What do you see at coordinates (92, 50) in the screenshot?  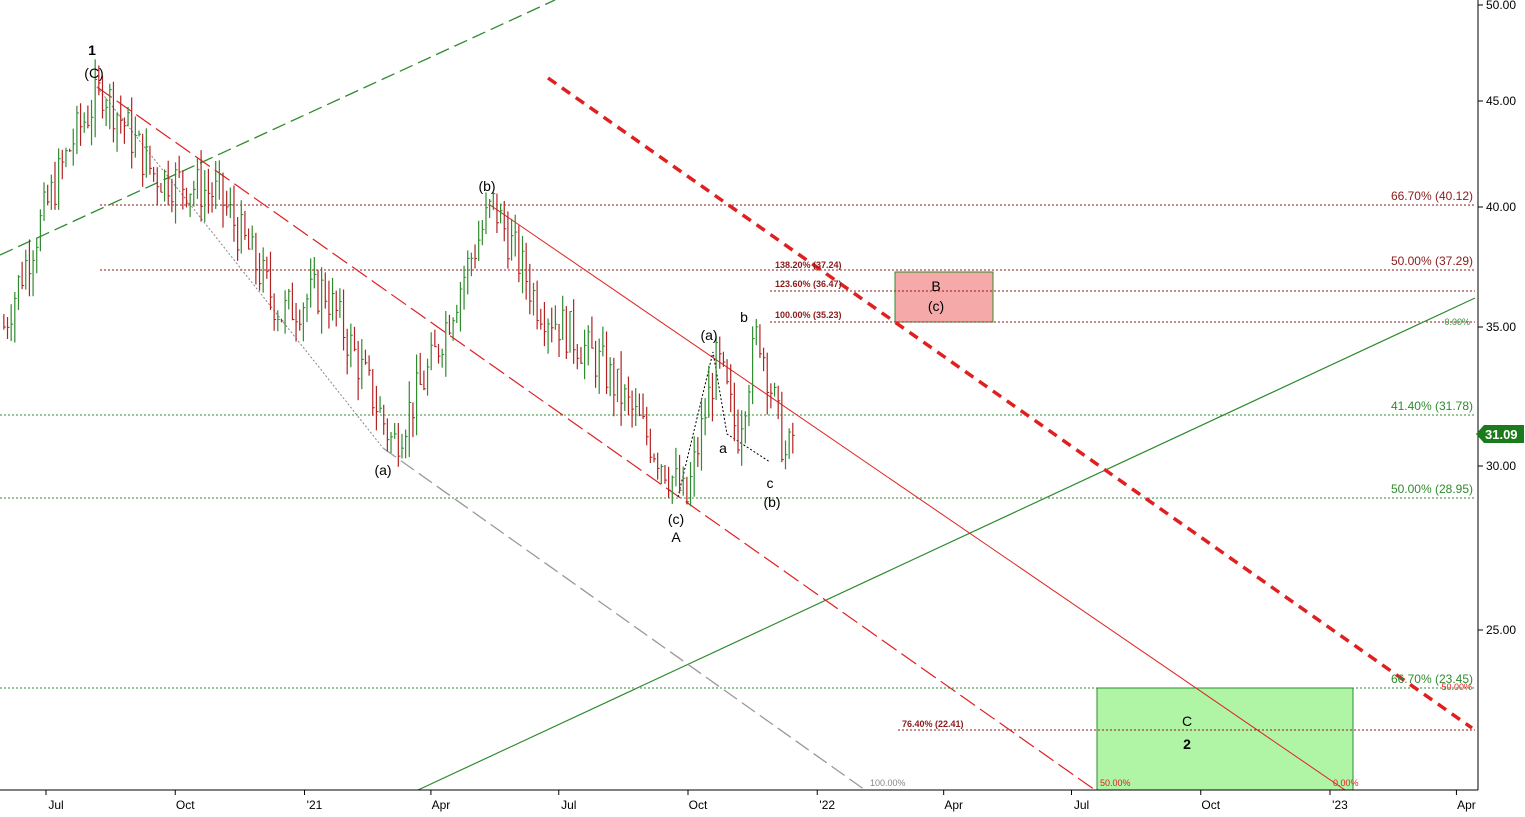 I see `wave-label-1: 1` at bounding box center [92, 50].